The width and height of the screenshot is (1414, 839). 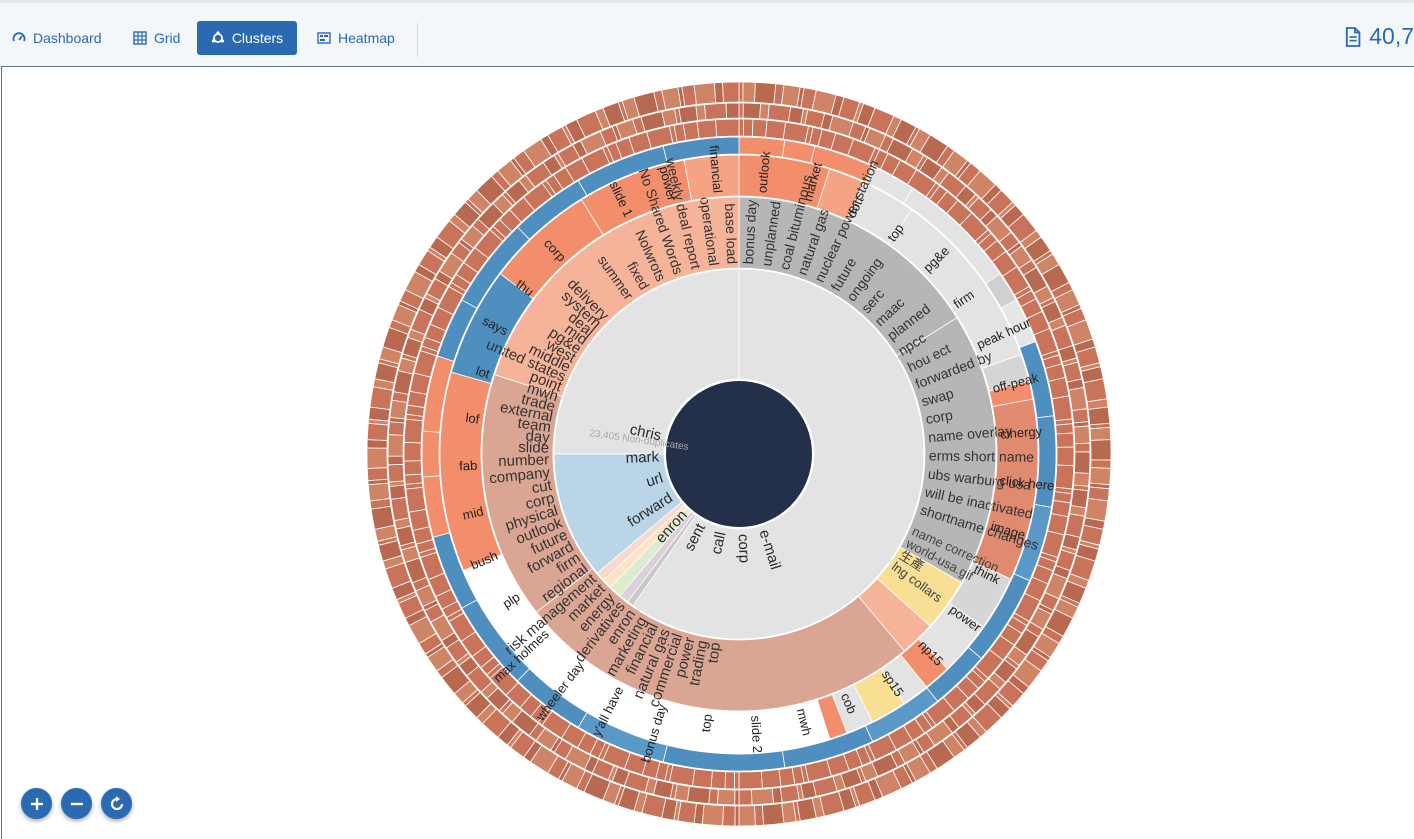 I want to click on minus-icon, so click(x=76, y=803).